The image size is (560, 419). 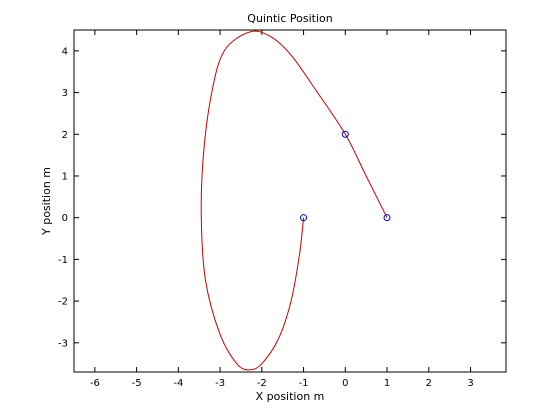 I want to click on x-tick-label: 0, so click(x=345, y=383).